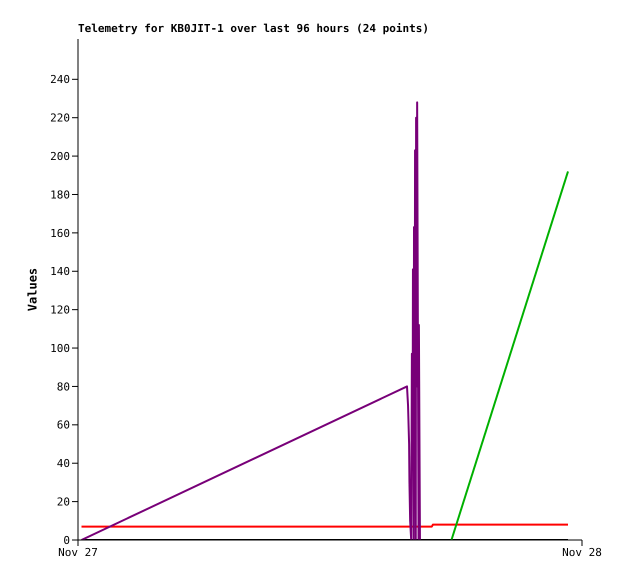 The width and height of the screenshot is (618, 579). I want to click on y-tick-label: 200, so click(60, 156).